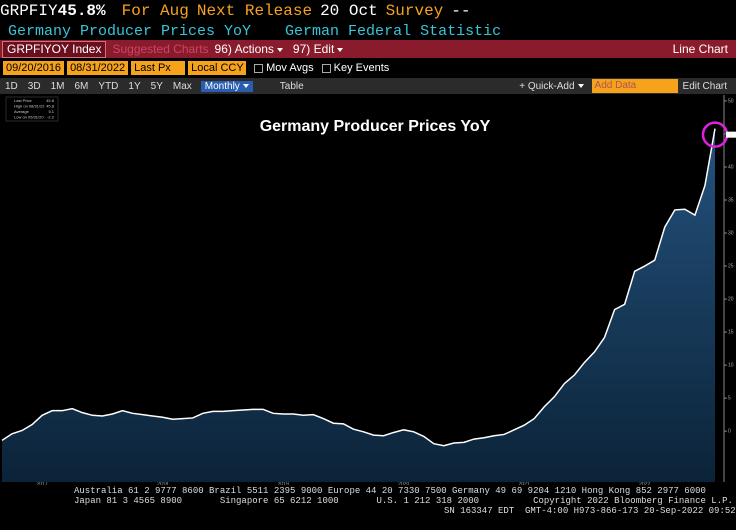 This screenshot has width=736, height=530. Describe the element at coordinates (51, 111) in the screenshot. I see `legend-value: 5.1` at that location.